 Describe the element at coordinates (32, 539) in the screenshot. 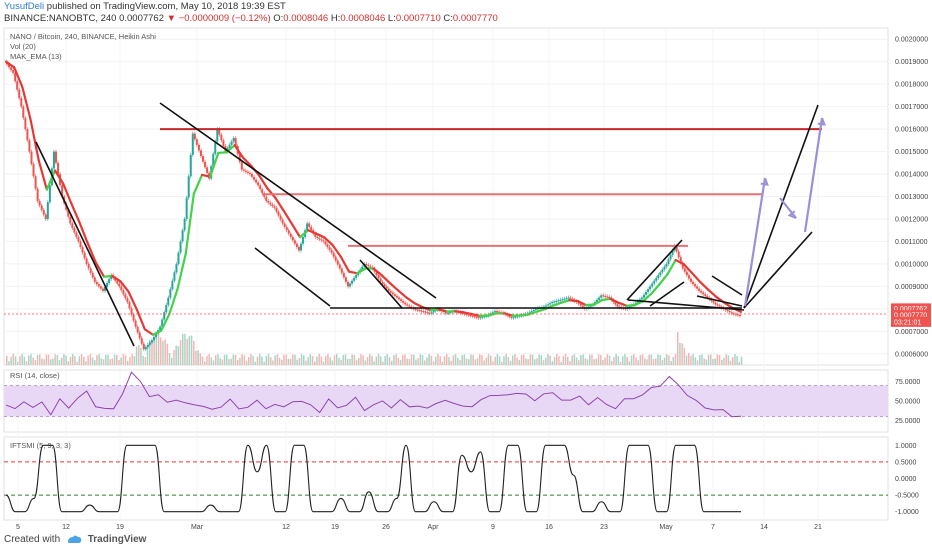

I see `created-with-label: Created with` at that location.